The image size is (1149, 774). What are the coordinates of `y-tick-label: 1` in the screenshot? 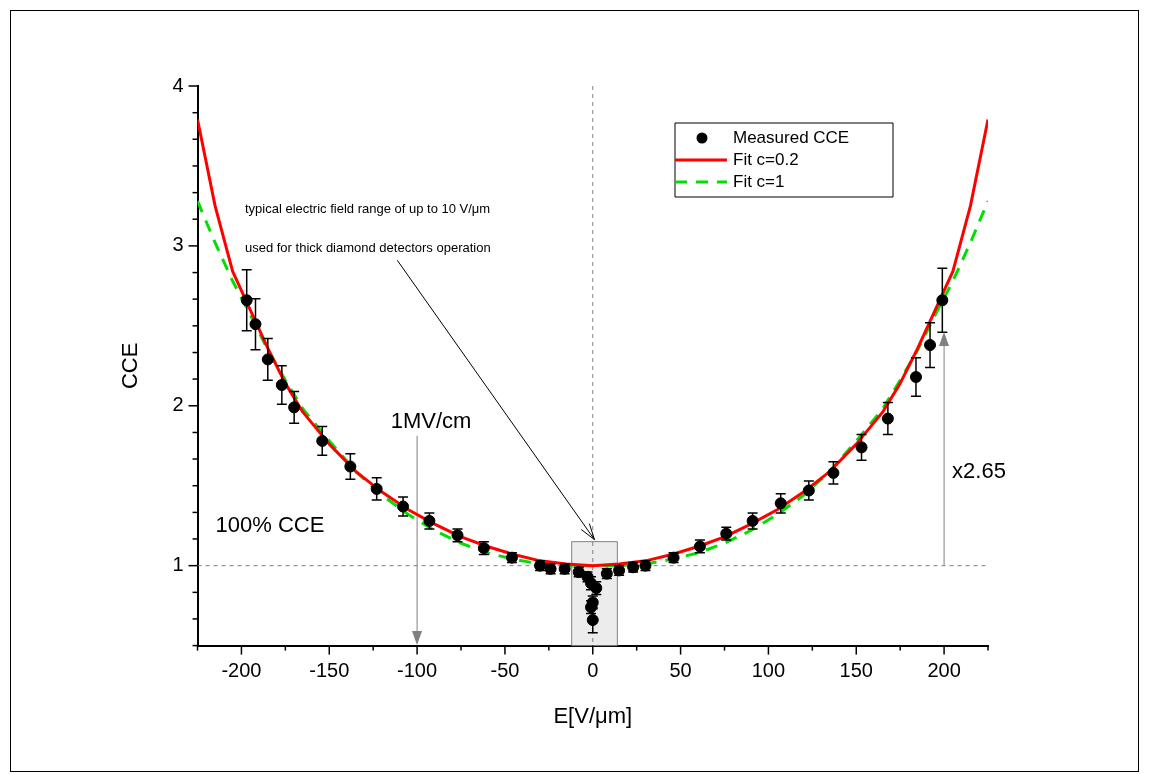 It's located at (178, 564).